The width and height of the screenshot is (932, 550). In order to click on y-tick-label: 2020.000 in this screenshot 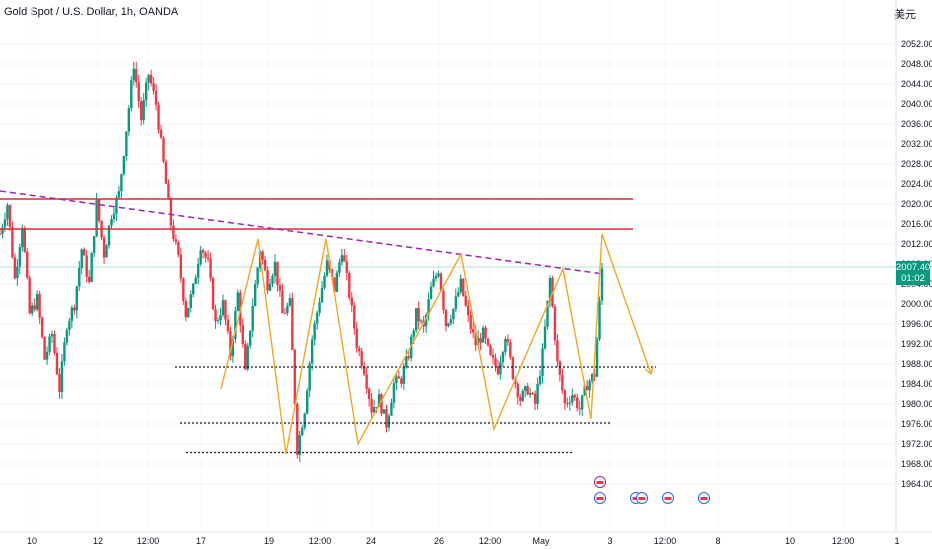, I will do `click(916, 204)`.